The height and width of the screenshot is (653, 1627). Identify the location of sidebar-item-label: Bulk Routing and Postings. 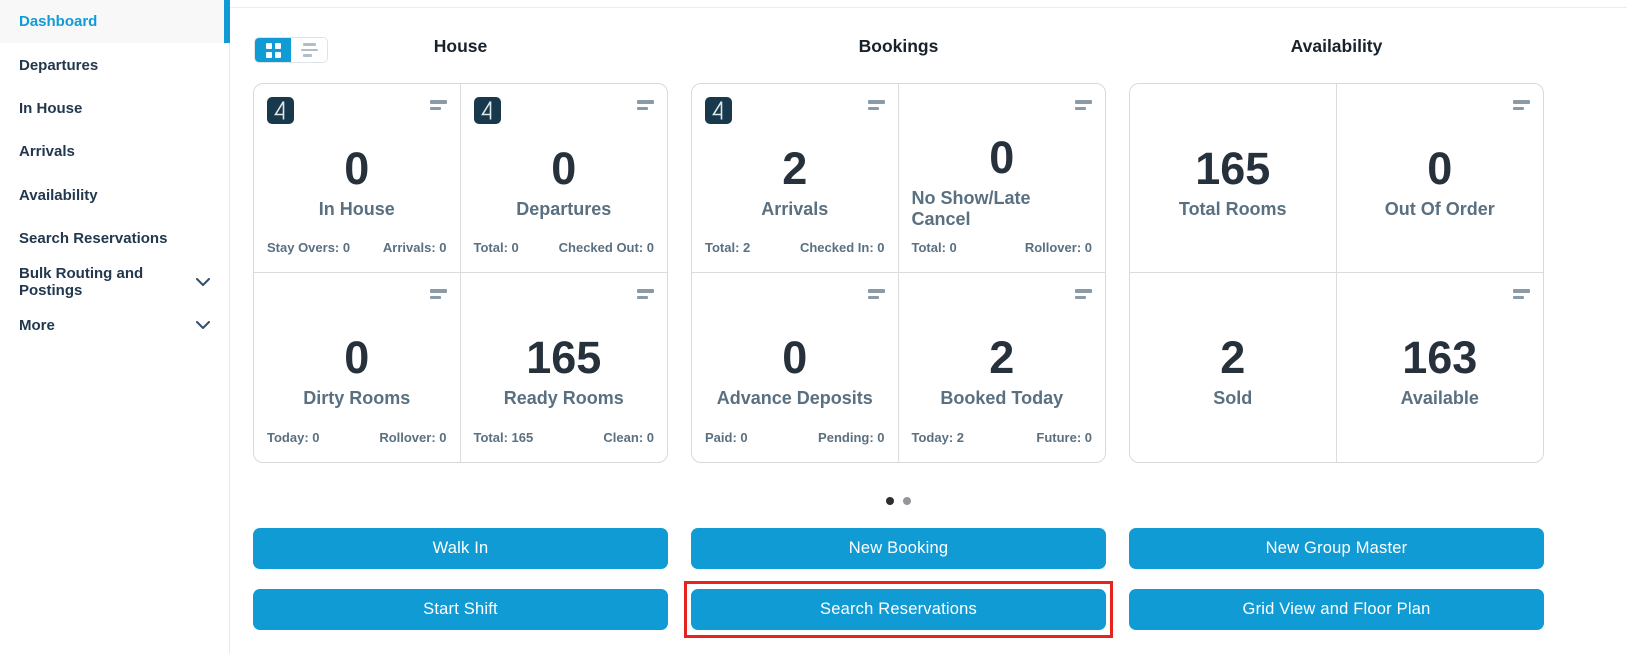
(81, 282).